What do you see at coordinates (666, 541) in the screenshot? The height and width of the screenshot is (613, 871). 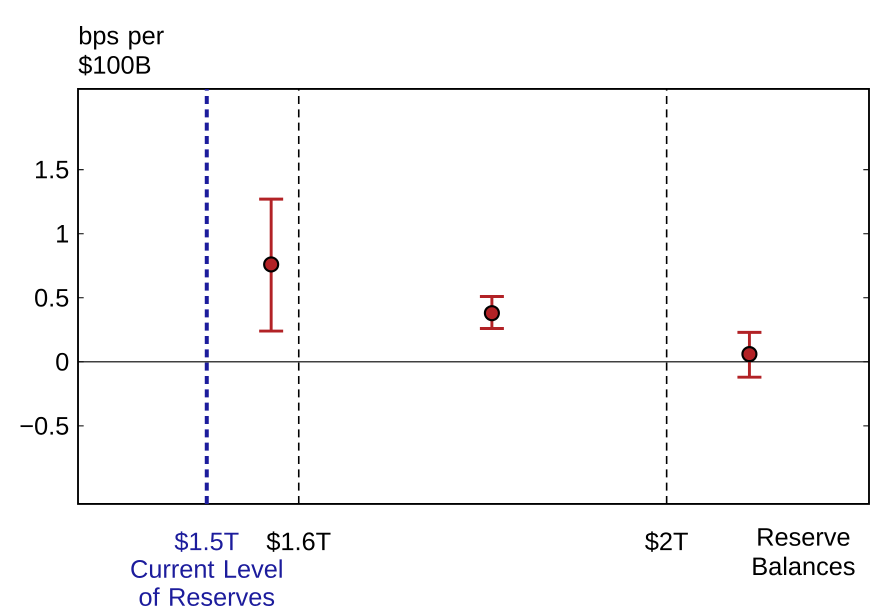 I see `x-tick-label: $2T` at bounding box center [666, 541].